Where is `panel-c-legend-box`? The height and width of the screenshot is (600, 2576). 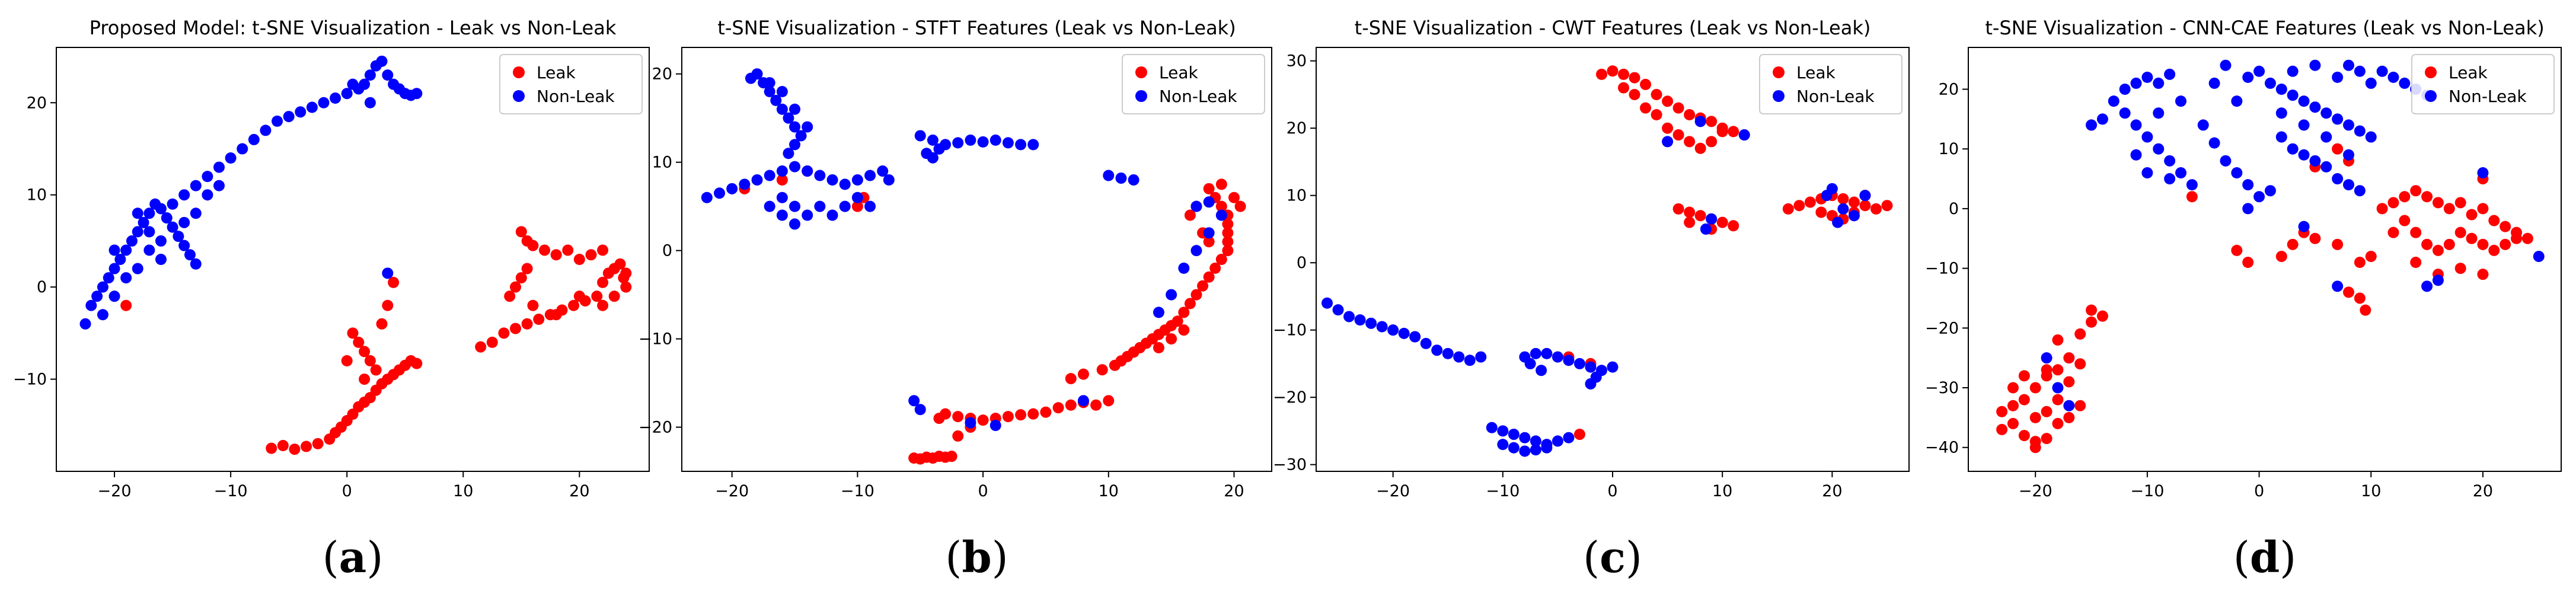
panel-c-legend-box is located at coordinates (1831, 84).